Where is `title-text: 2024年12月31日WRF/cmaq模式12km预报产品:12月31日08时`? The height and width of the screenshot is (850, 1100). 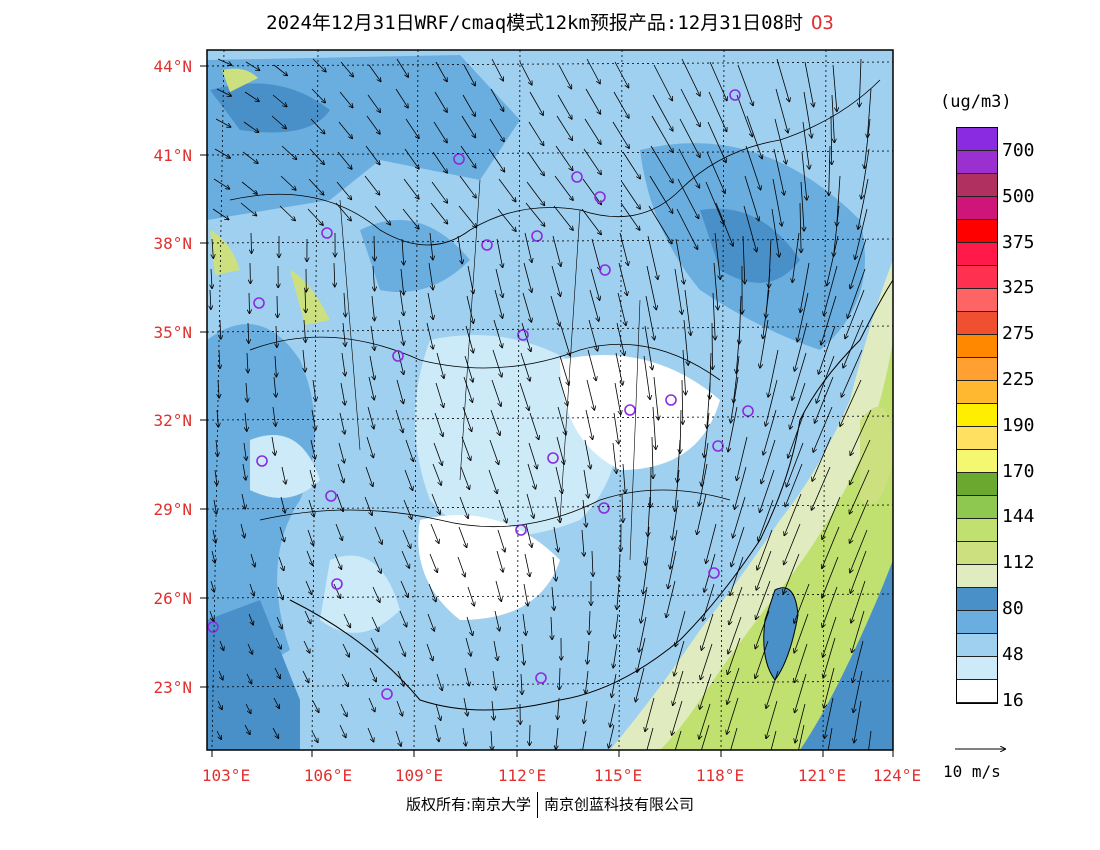 title-text: 2024年12月31日WRF/cmaq模式12km预报产品:12月31日08时 is located at coordinates (534, 23).